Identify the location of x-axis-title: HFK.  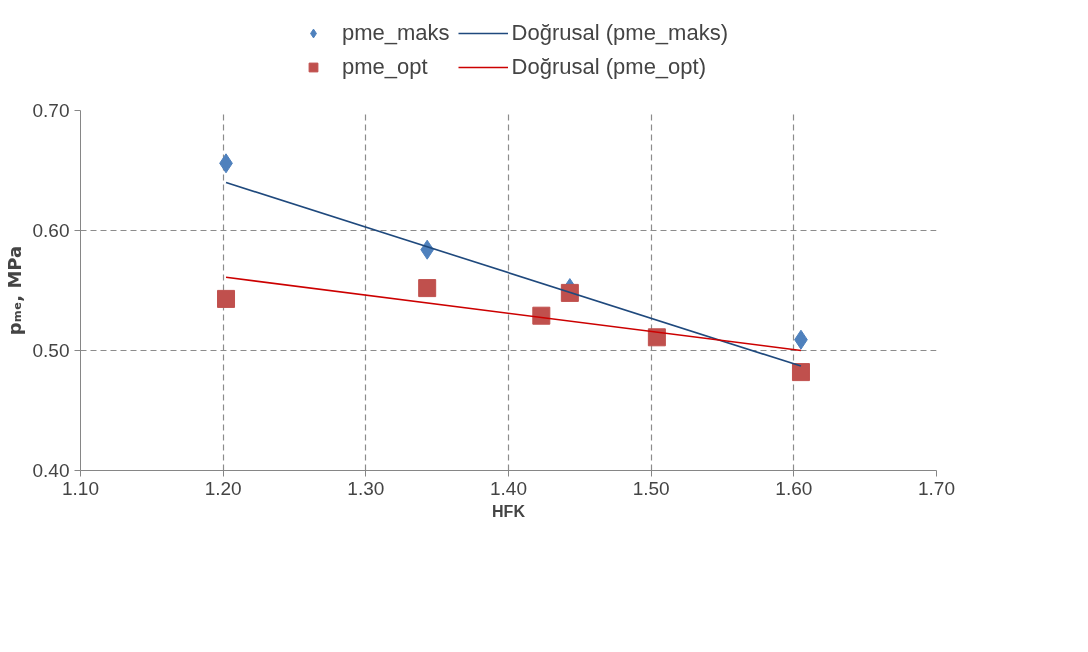
(509, 511).